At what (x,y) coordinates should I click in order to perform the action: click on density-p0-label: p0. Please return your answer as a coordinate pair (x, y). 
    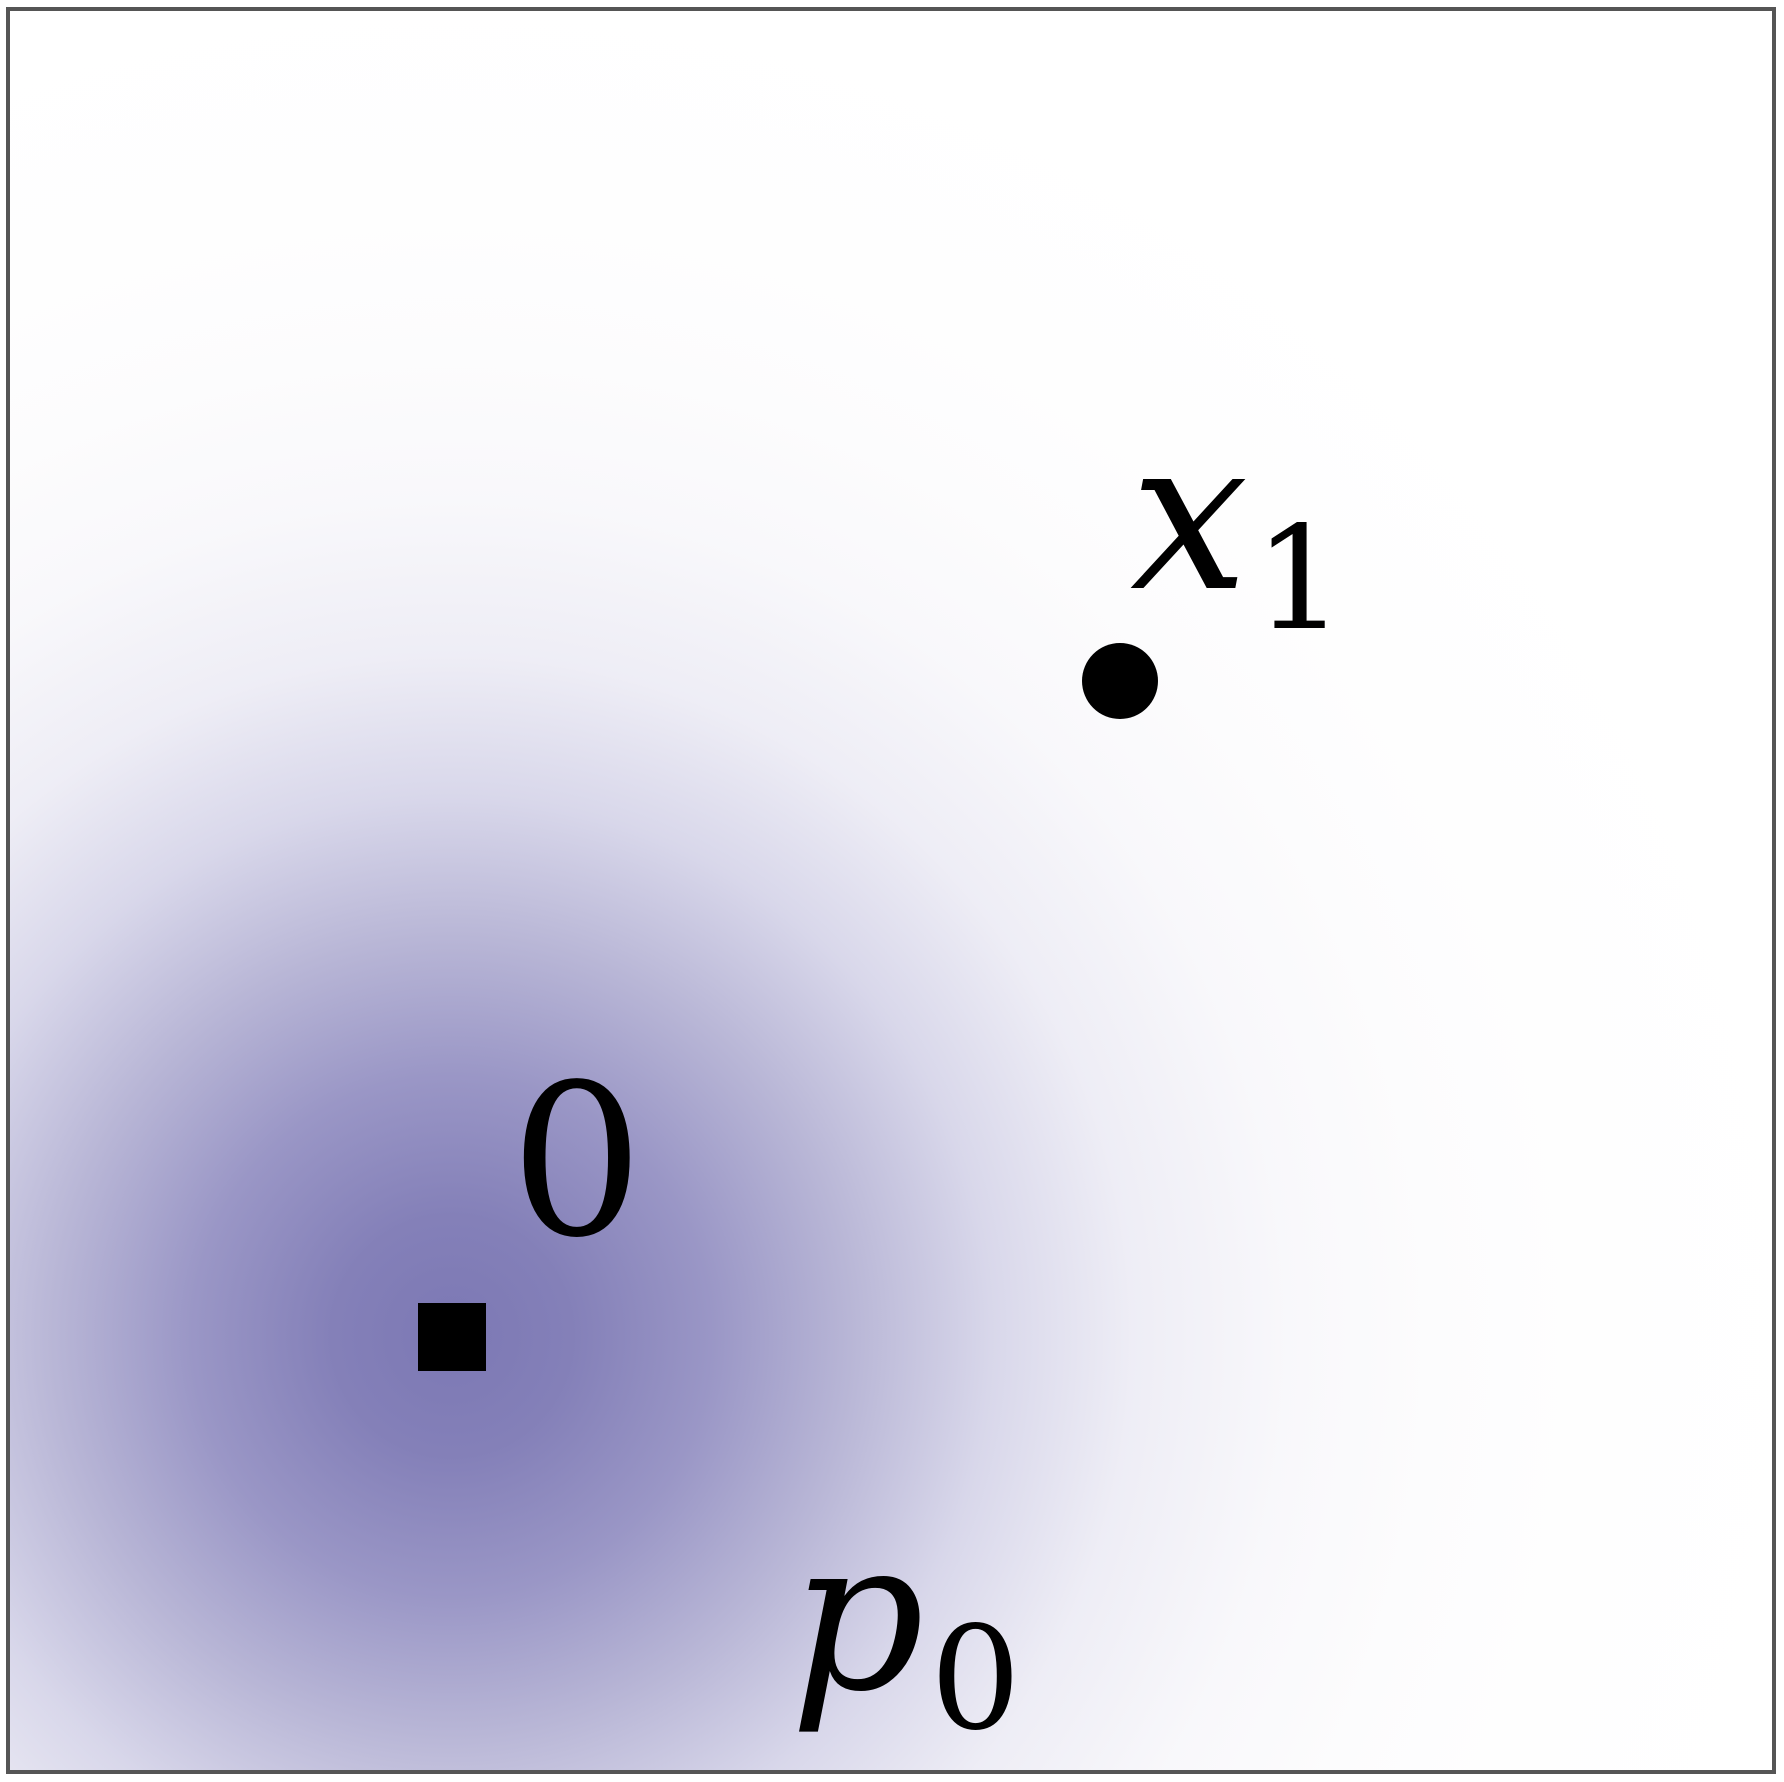
    Looking at the image, I should click on (905, 1630).